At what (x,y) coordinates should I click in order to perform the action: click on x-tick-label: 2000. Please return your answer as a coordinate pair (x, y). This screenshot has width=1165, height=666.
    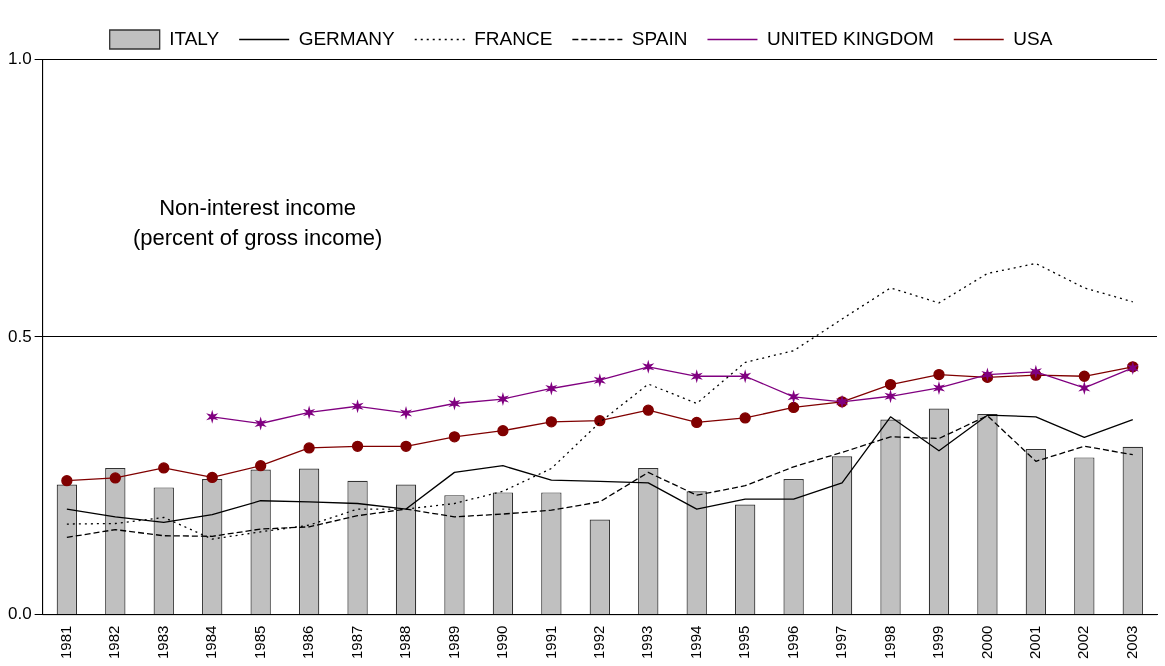
    Looking at the image, I should click on (986, 642).